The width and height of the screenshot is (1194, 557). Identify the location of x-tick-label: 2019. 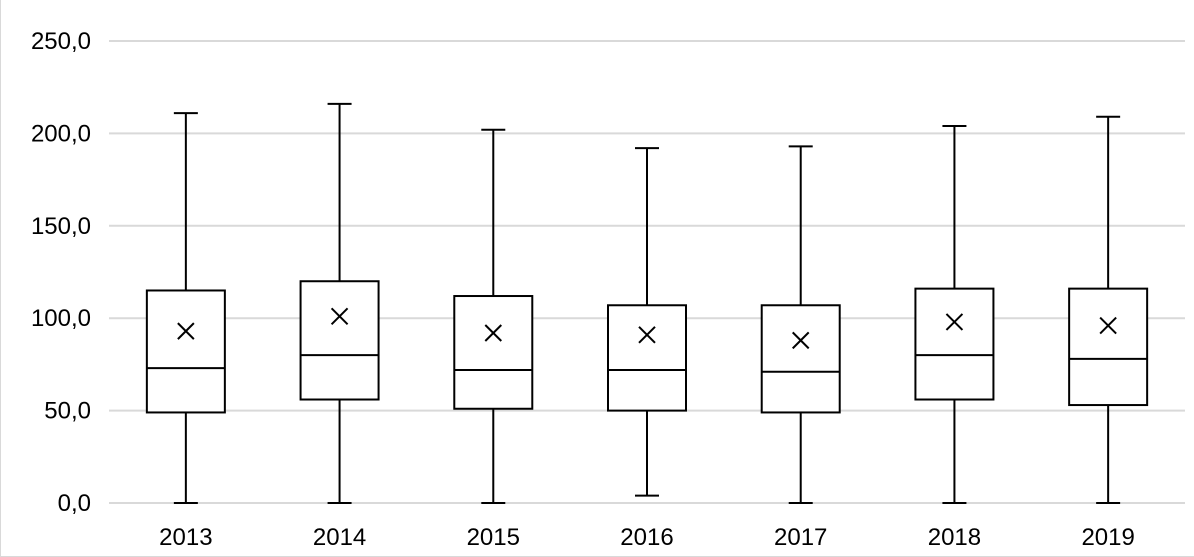
(1107, 537).